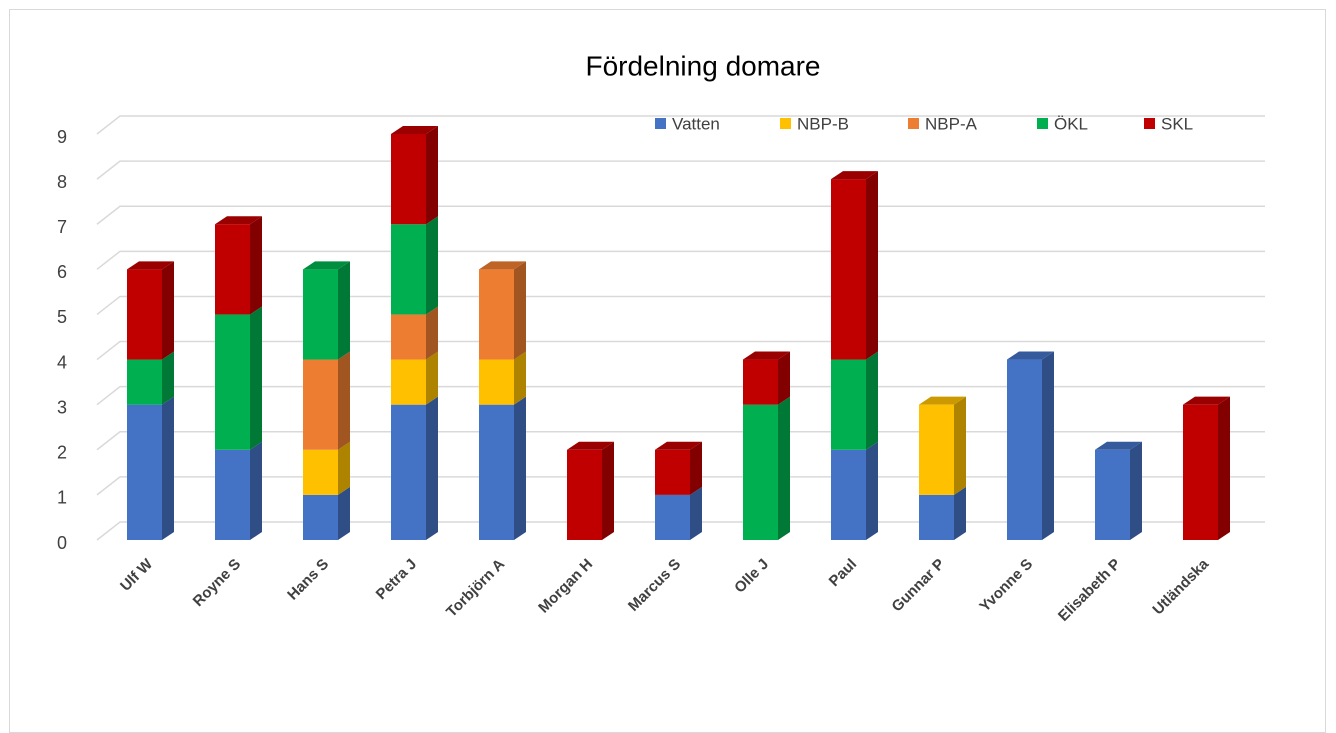 This screenshot has width=1336, height=733. I want to click on y-tick-label: 0, so click(62, 543).